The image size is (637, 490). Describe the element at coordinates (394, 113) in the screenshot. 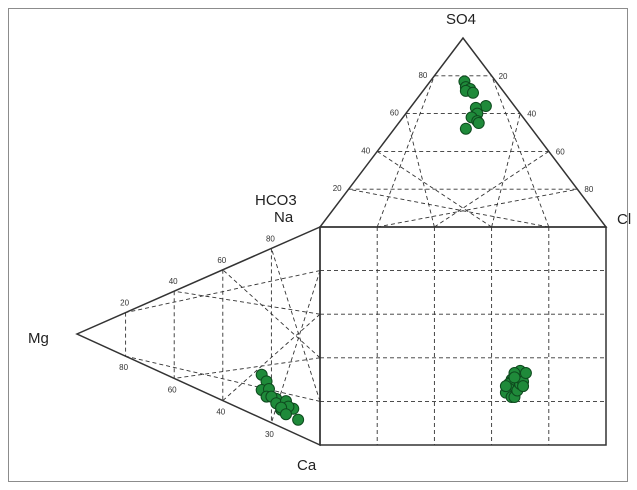

I see `anion-left-tick-label: 60` at that location.